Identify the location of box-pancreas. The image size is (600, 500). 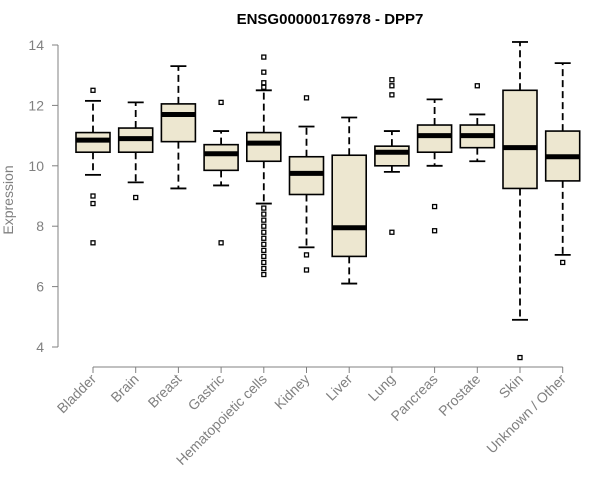
(434, 166).